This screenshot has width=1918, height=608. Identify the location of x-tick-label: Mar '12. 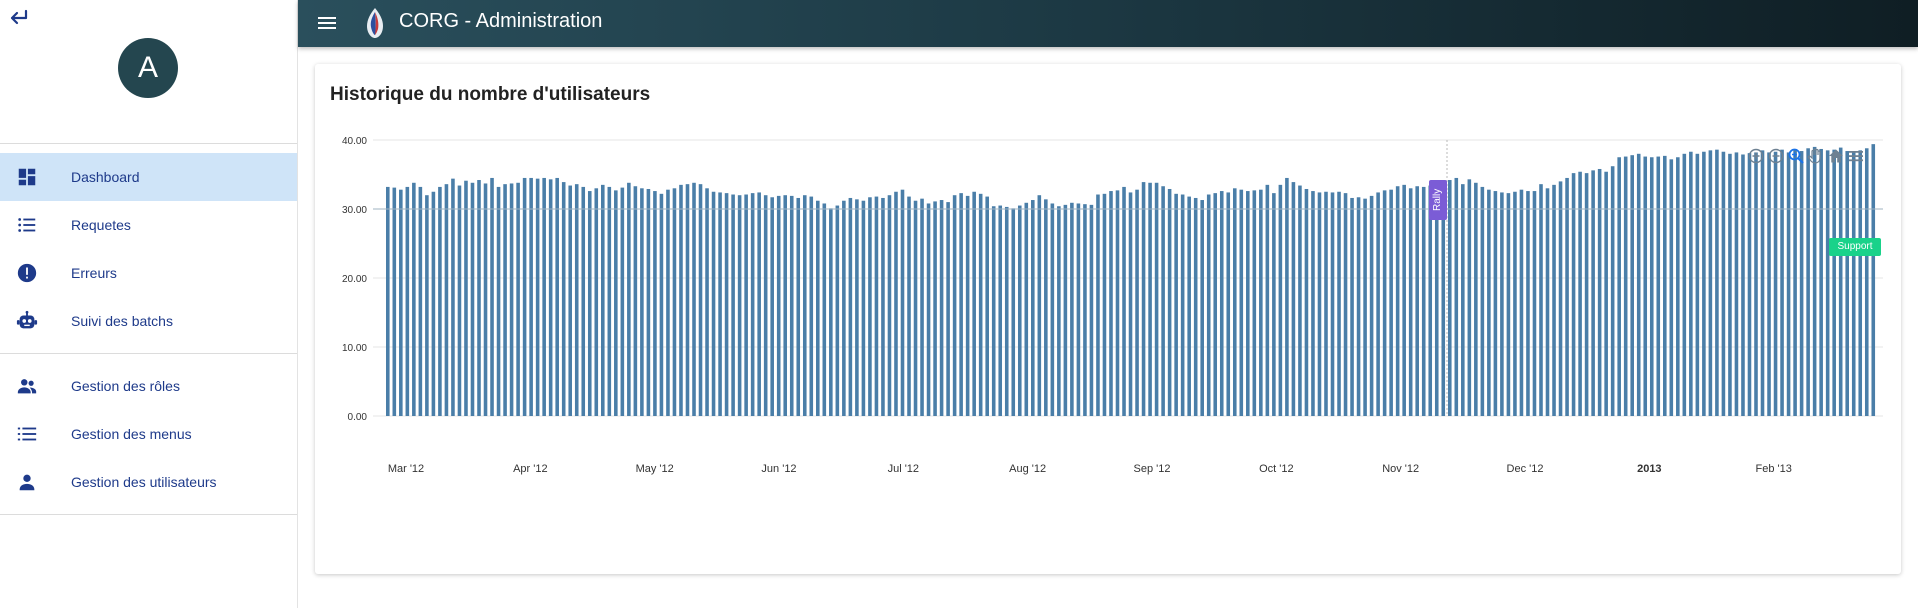
(406, 469).